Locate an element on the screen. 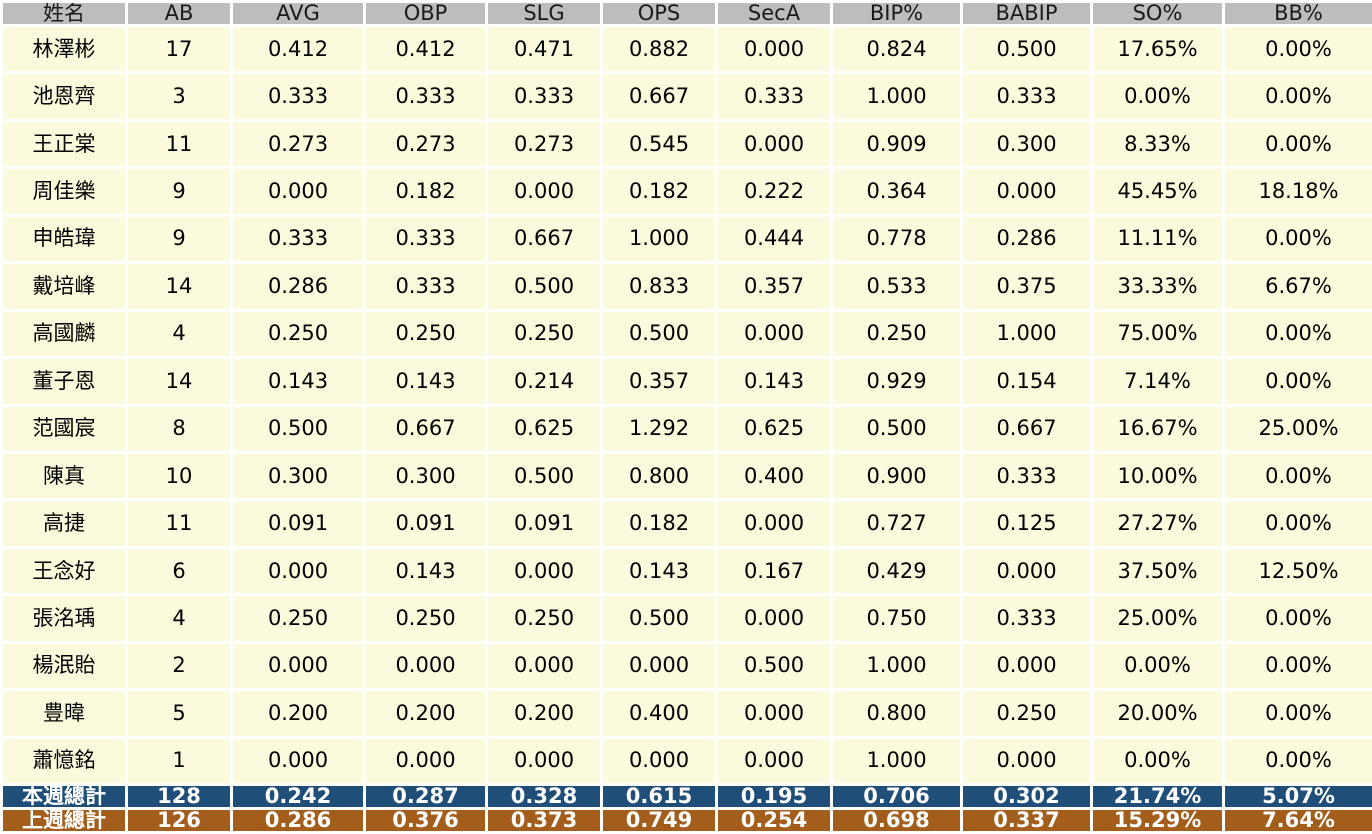 This screenshot has height=834, width=1372. header-row: 姓名 AB AVG OBP SLG OPS SecA BIP% BABIP SO% BB% is located at coordinates (686, 13).